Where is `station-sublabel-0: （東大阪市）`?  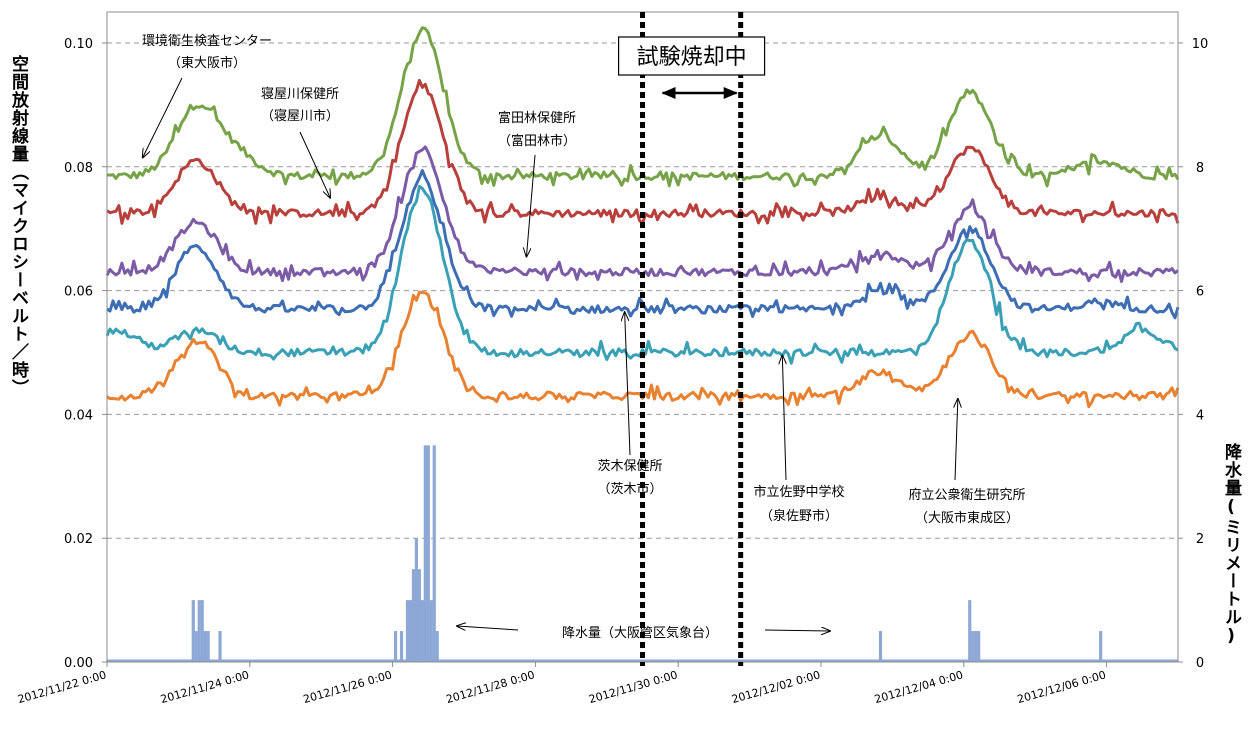 station-sublabel-0: （東大阪市） is located at coordinates (207, 63).